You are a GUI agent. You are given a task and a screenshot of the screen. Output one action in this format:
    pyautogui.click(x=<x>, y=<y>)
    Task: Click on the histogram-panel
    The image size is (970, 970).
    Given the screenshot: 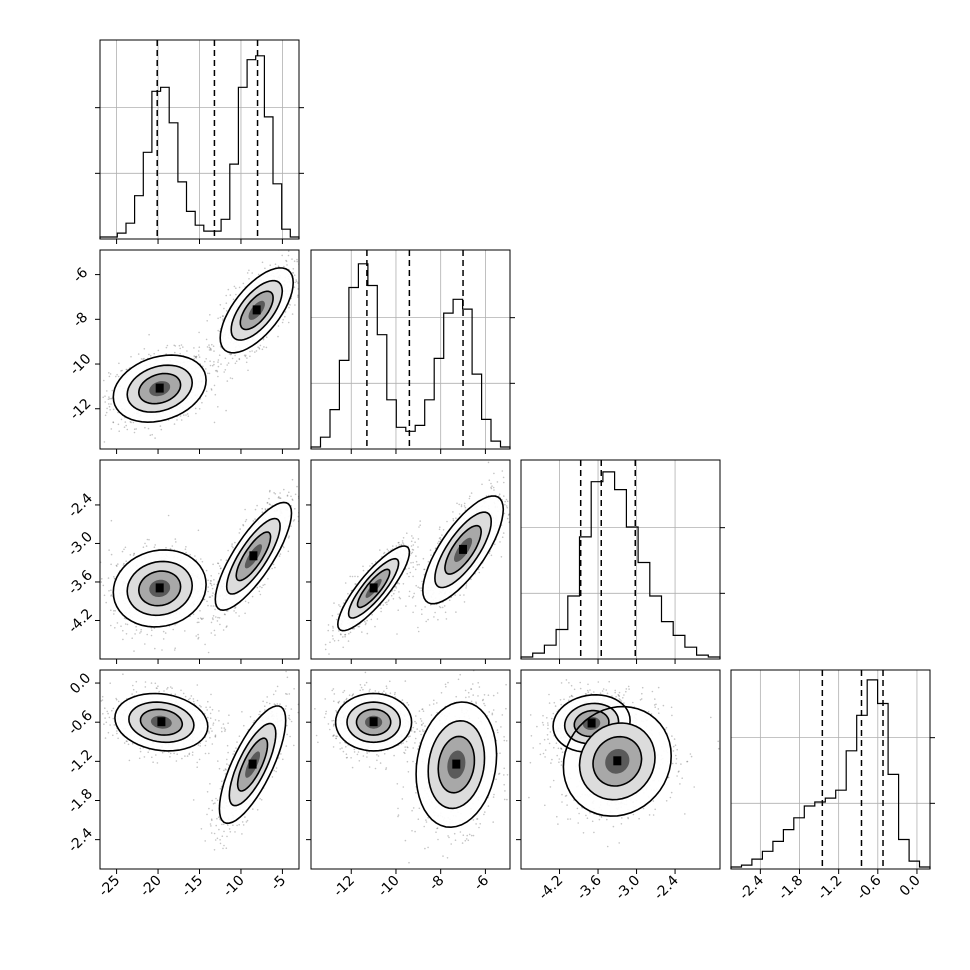 What is the action you would take?
    pyautogui.click(x=412, y=349)
    